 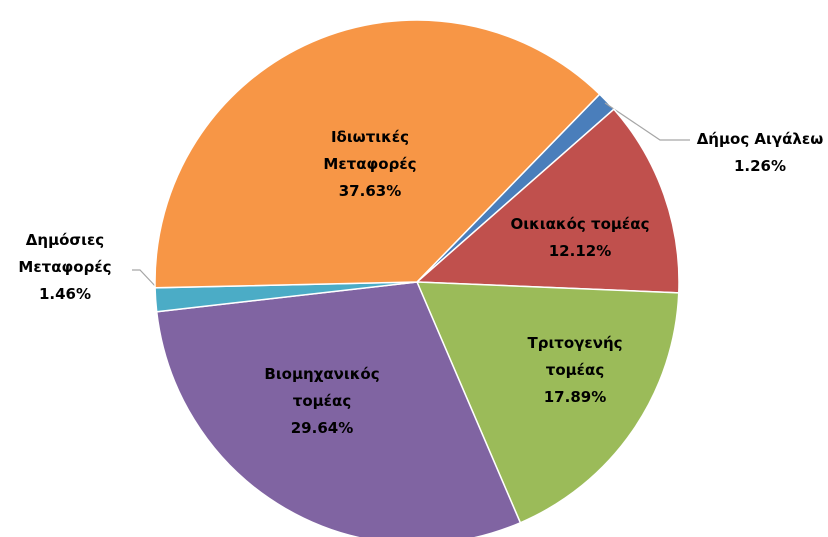 I want to click on slice-label: Ιδιωτικές Μεταφορές 37.63%, so click(x=370, y=164).